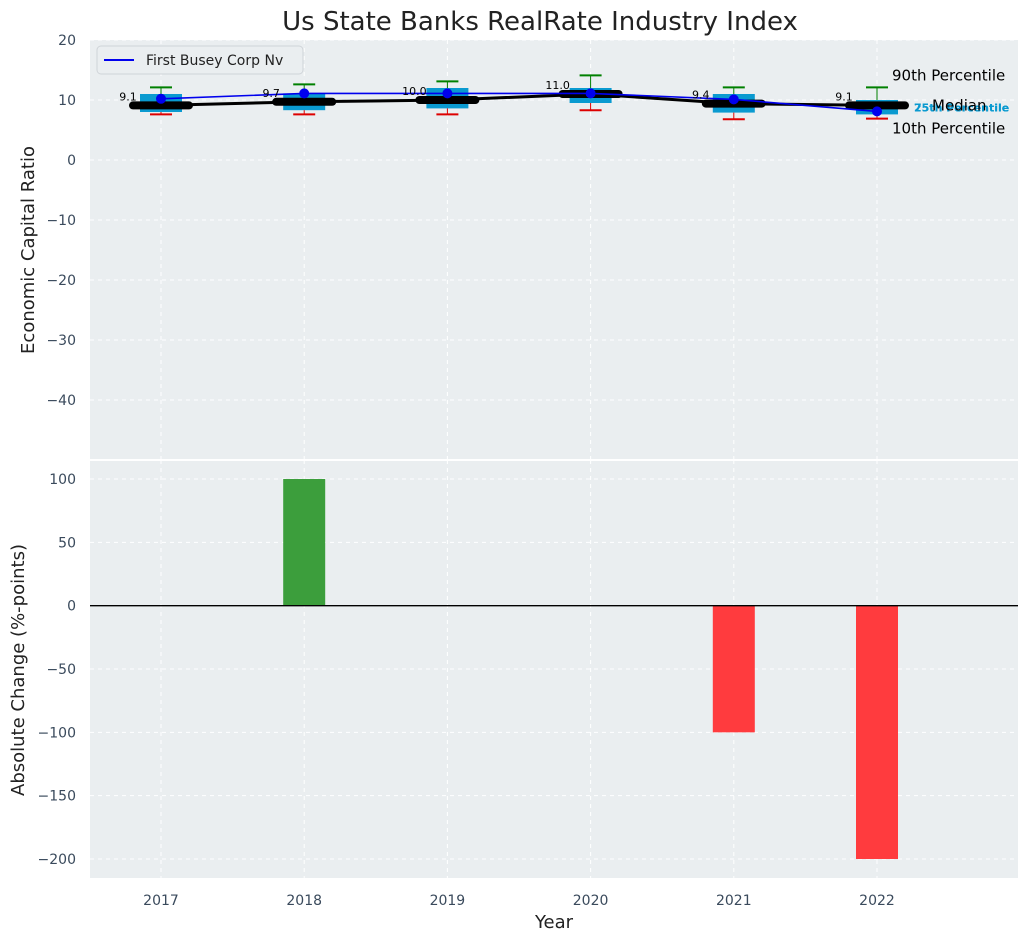  What do you see at coordinates (734, 901) in the screenshot?
I see `x-tick-label: 2021` at bounding box center [734, 901].